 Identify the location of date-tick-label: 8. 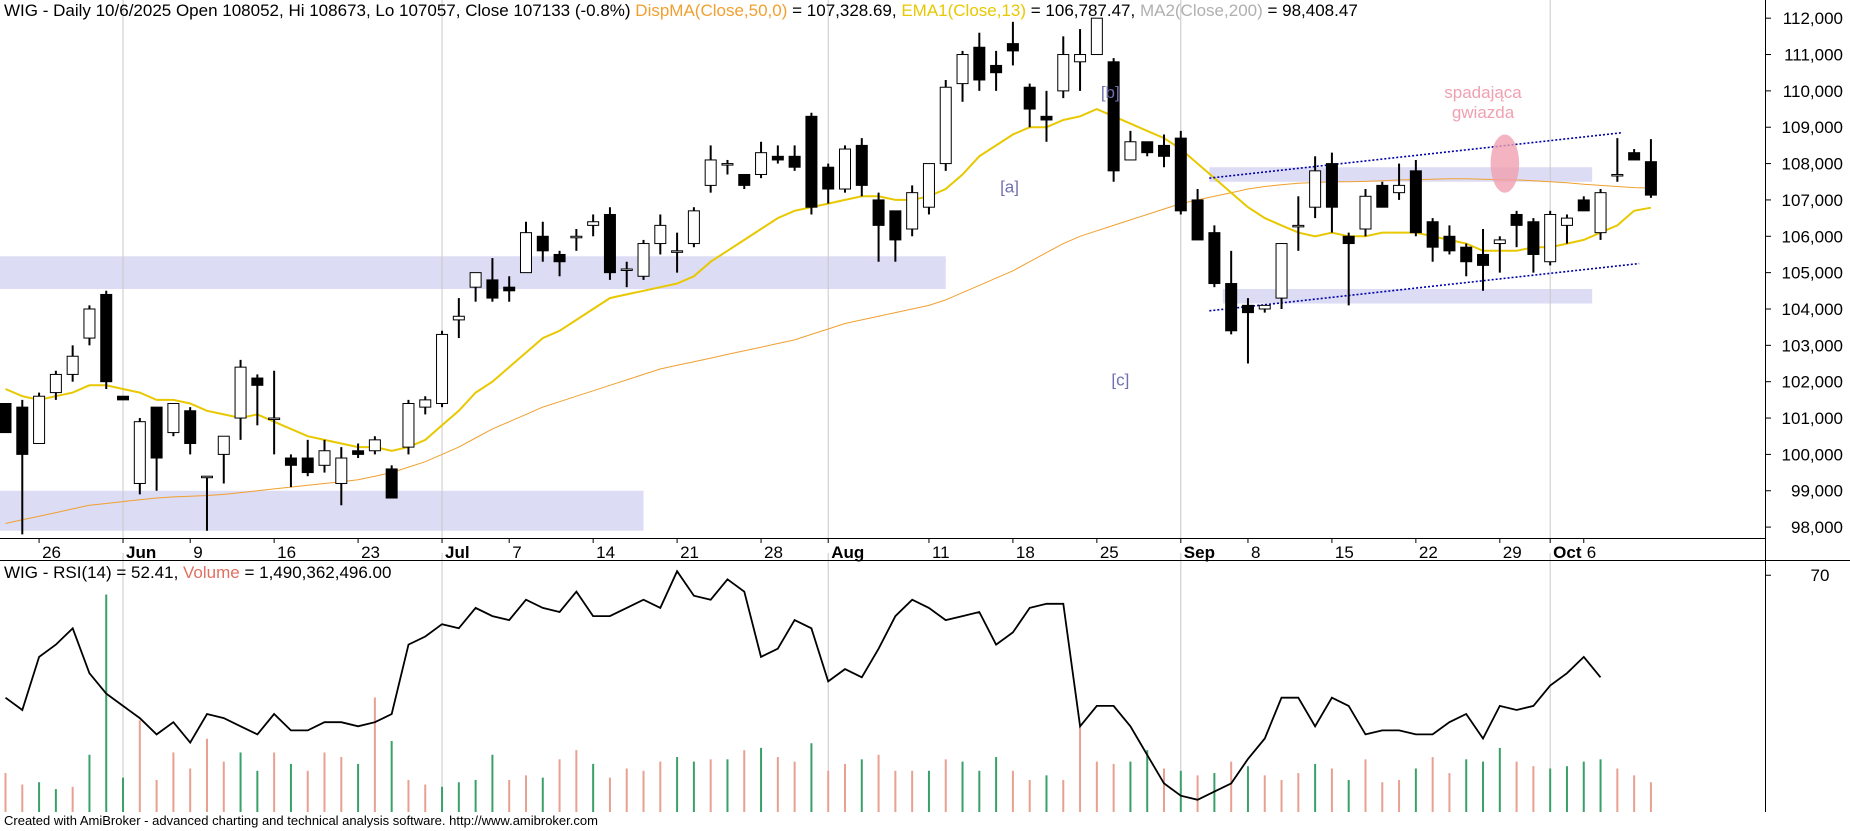
(1255, 552).